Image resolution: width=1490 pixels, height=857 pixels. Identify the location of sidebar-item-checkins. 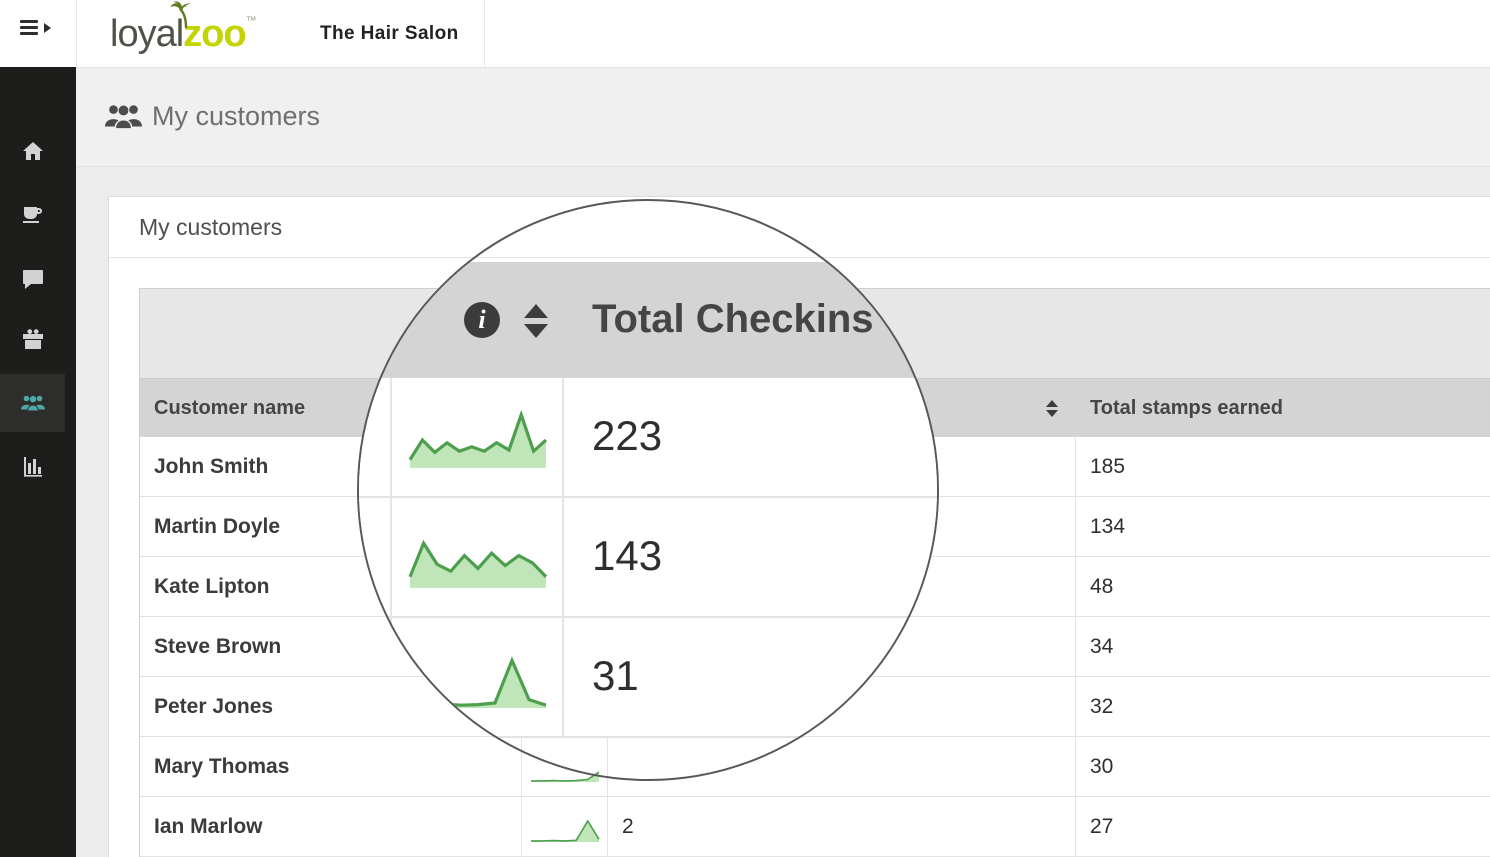
(32, 214).